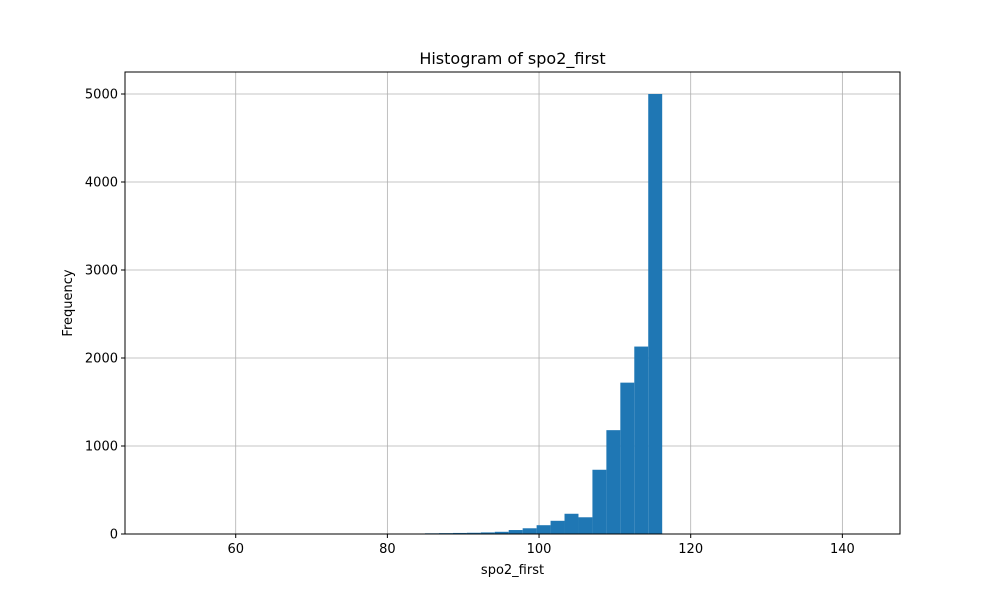 The image size is (1000, 600). What do you see at coordinates (690, 549) in the screenshot?
I see `x-tick-label: 120` at bounding box center [690, 549].